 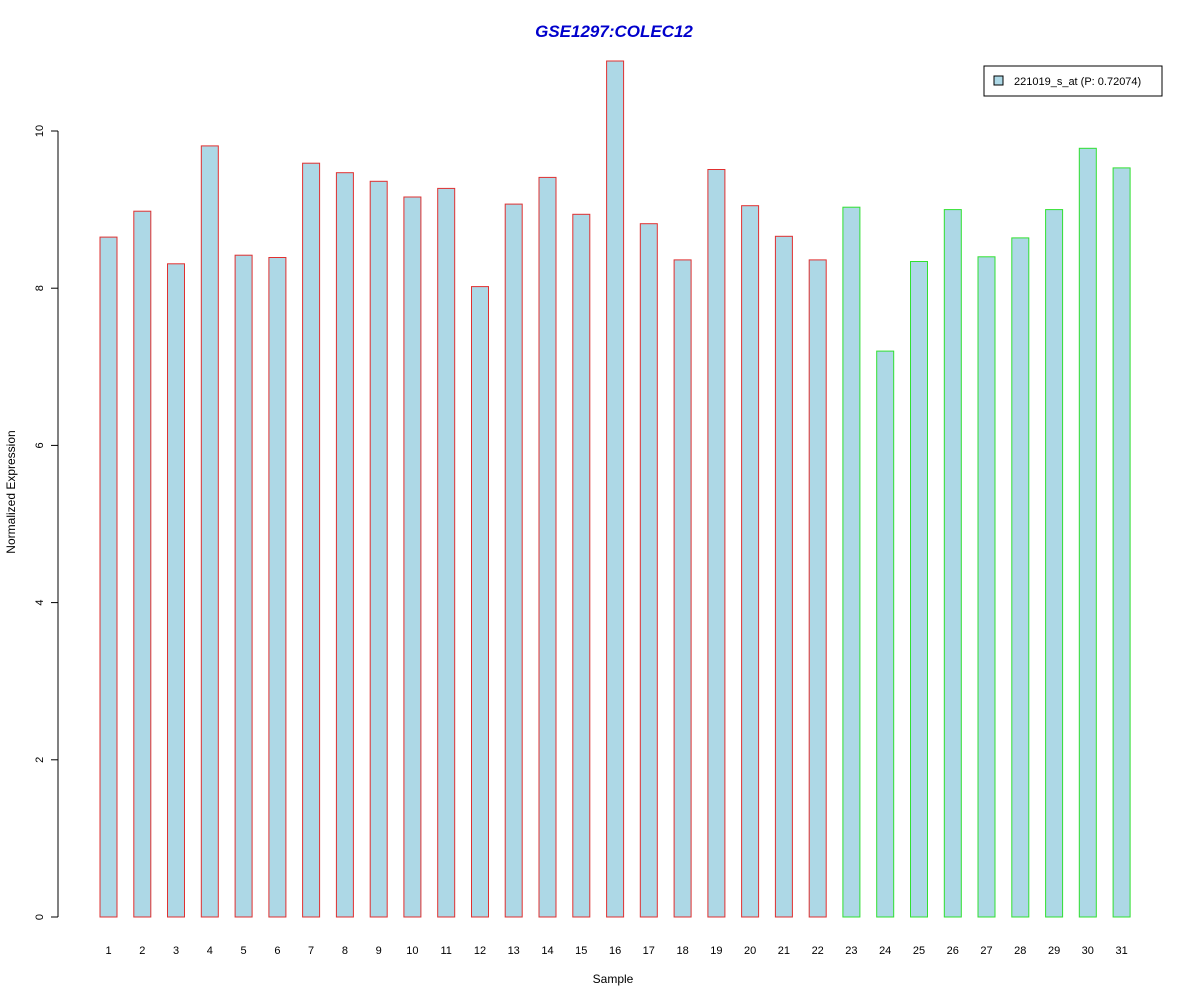 I want to click on y-axis-label: Normalized Expression, so click(x=11, y=491).